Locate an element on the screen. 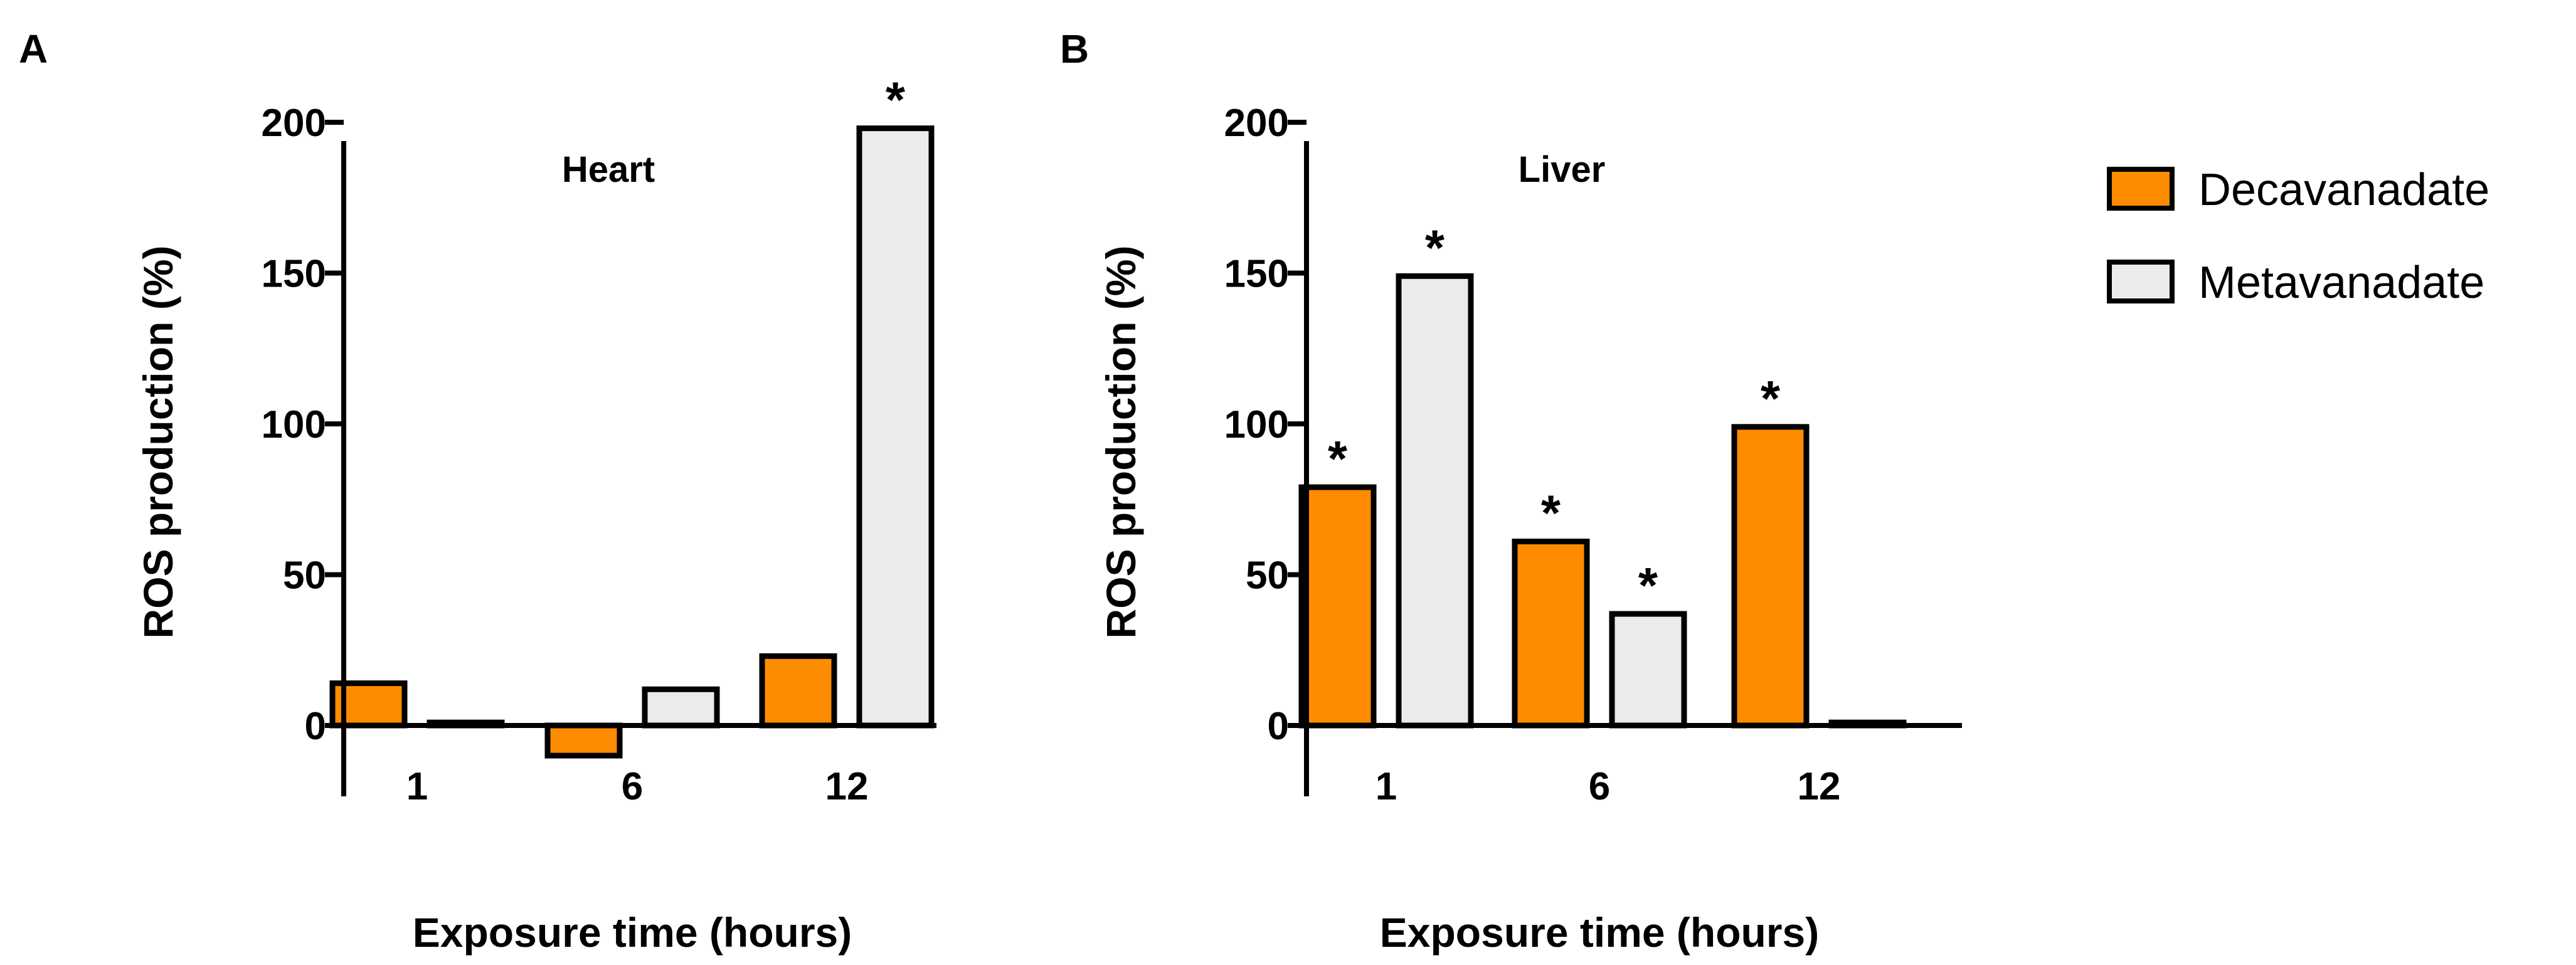 The height and width of the screenshot is (965, 2576). panel-a-x-ticks: 1 6 12 is located at coordinates (637, 786).